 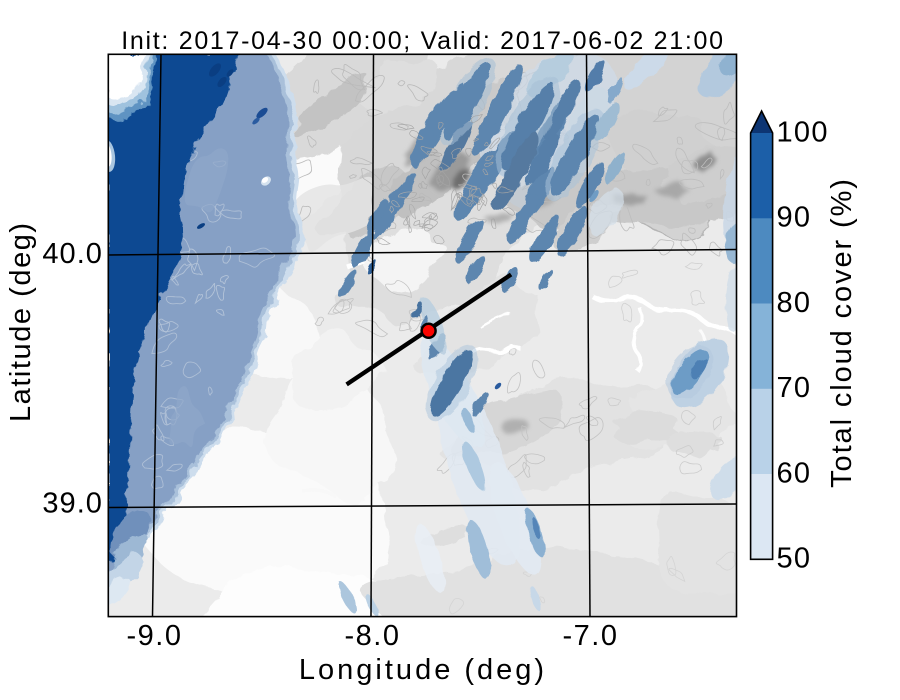 I want to click on svg-text: Latitude (deg), so click(x=21, y=321).